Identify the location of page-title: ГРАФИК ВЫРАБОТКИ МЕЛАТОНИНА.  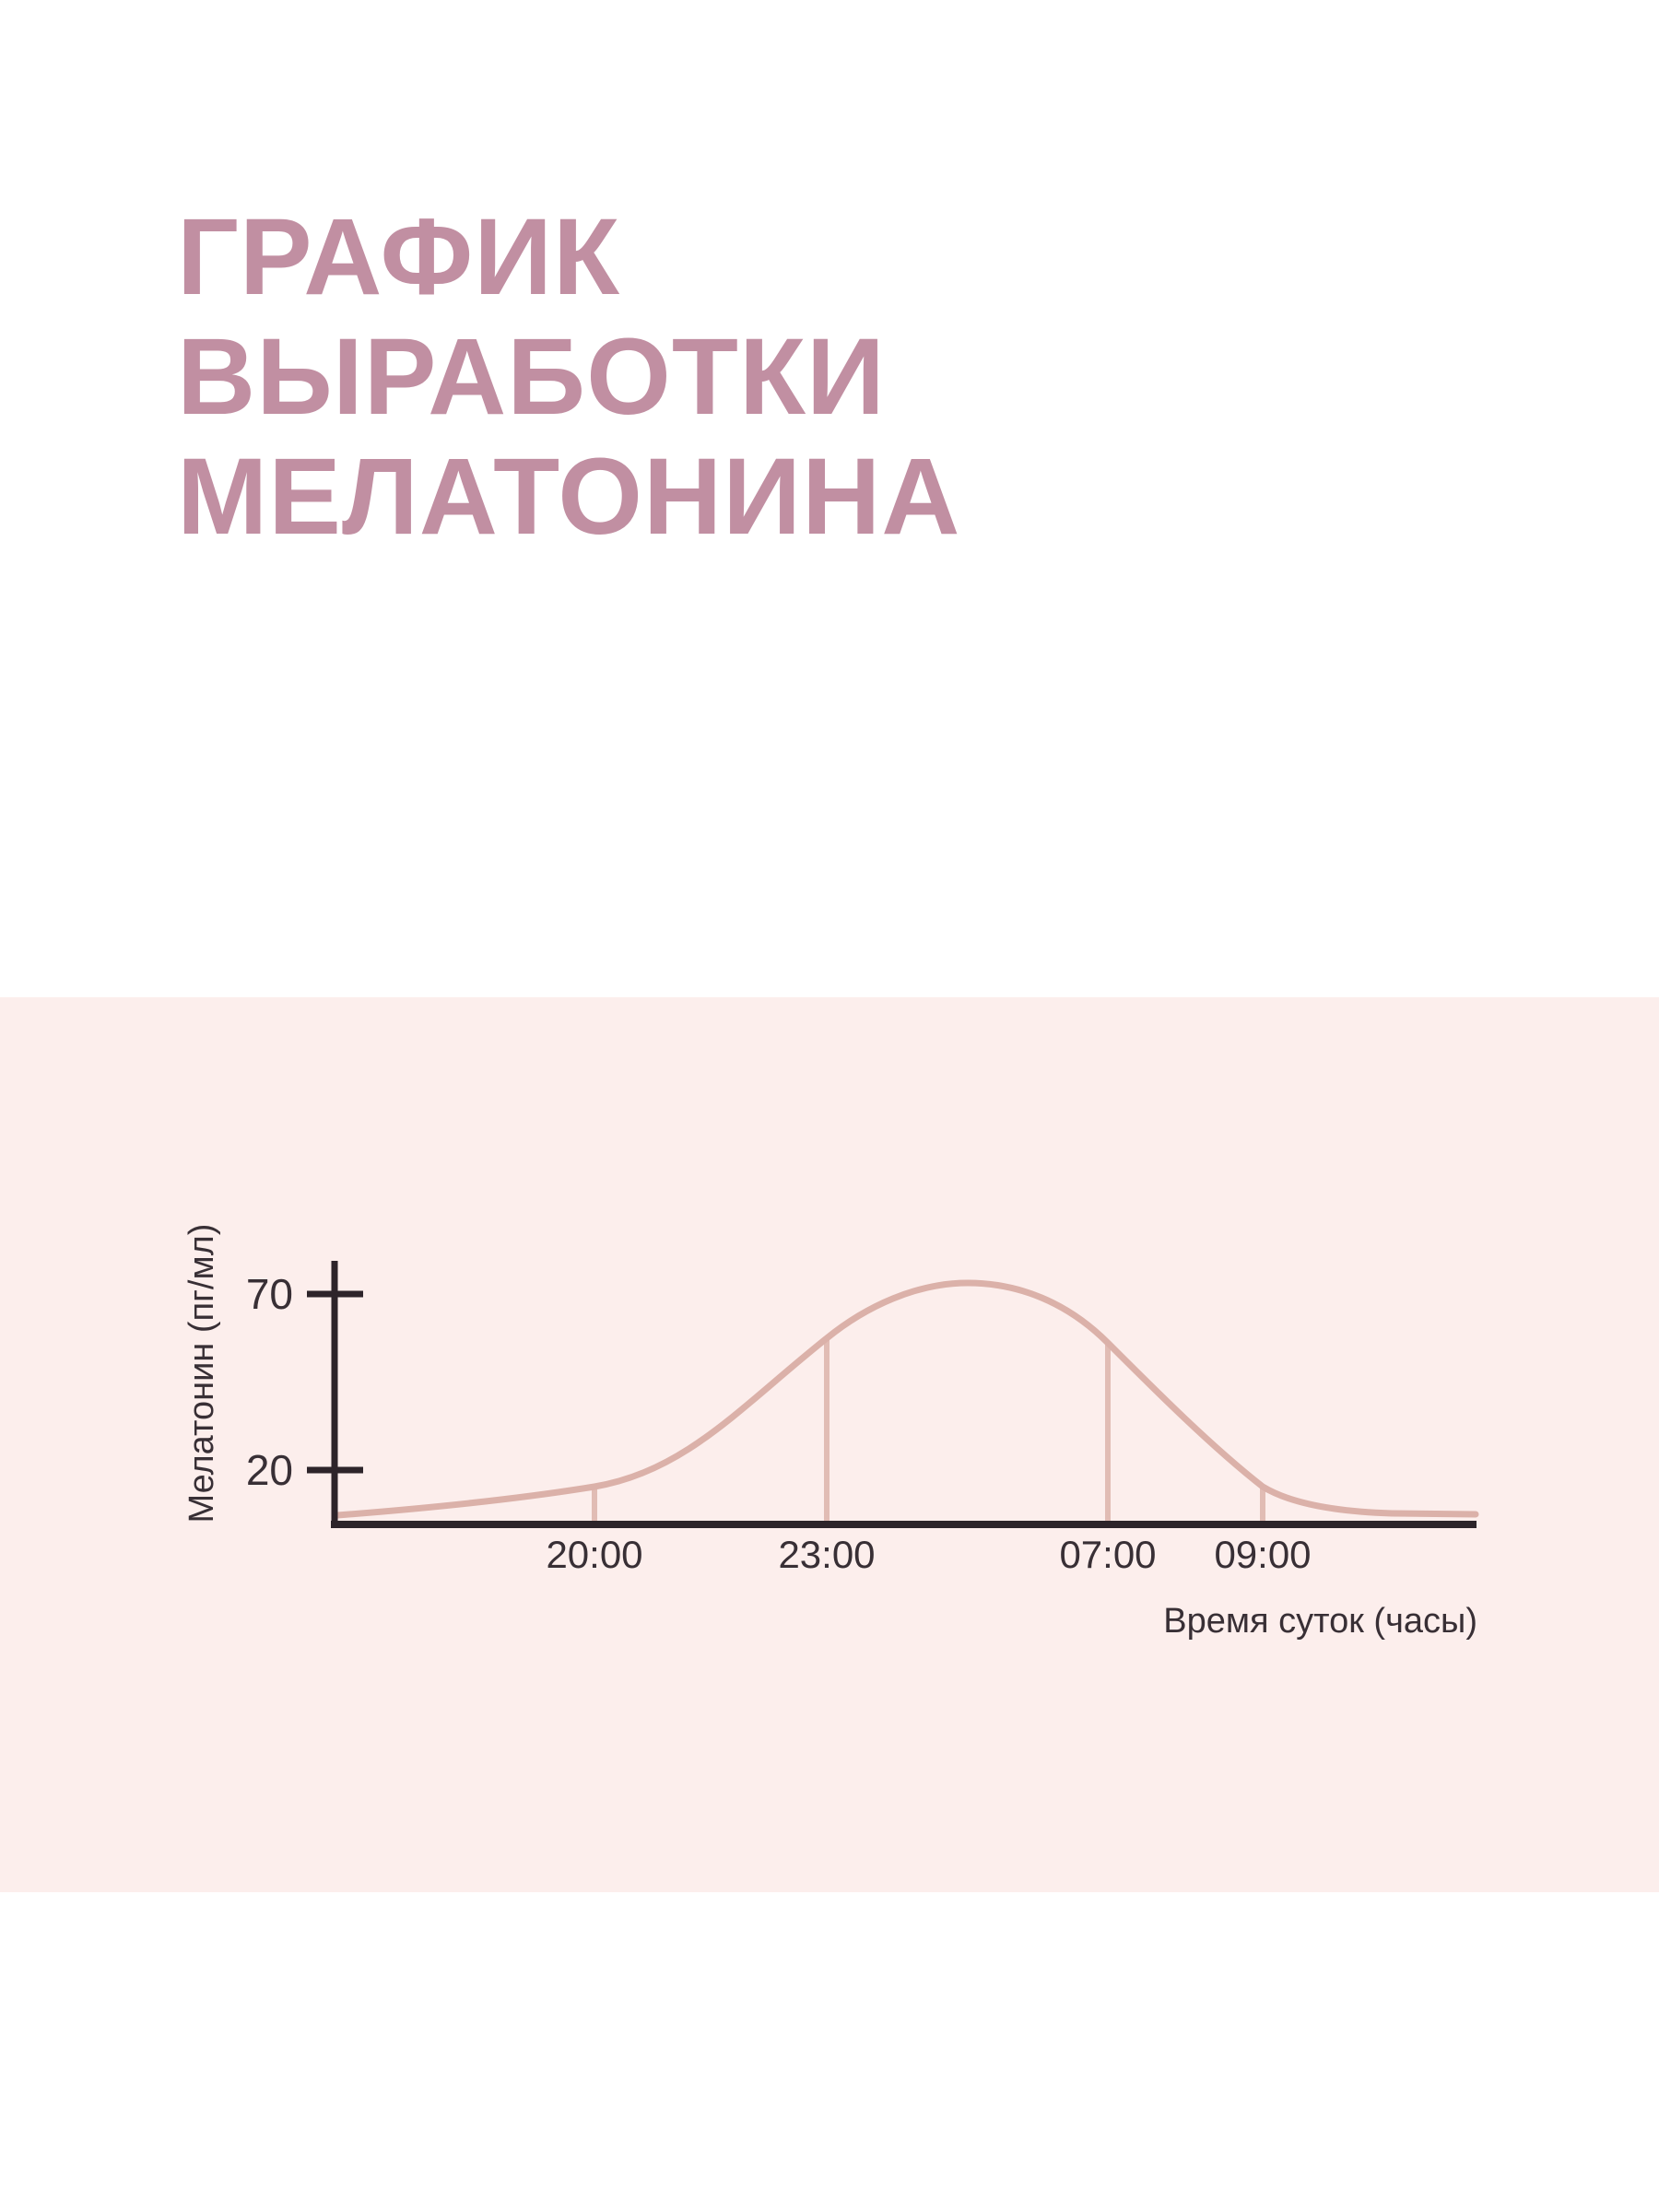
(569, 377).